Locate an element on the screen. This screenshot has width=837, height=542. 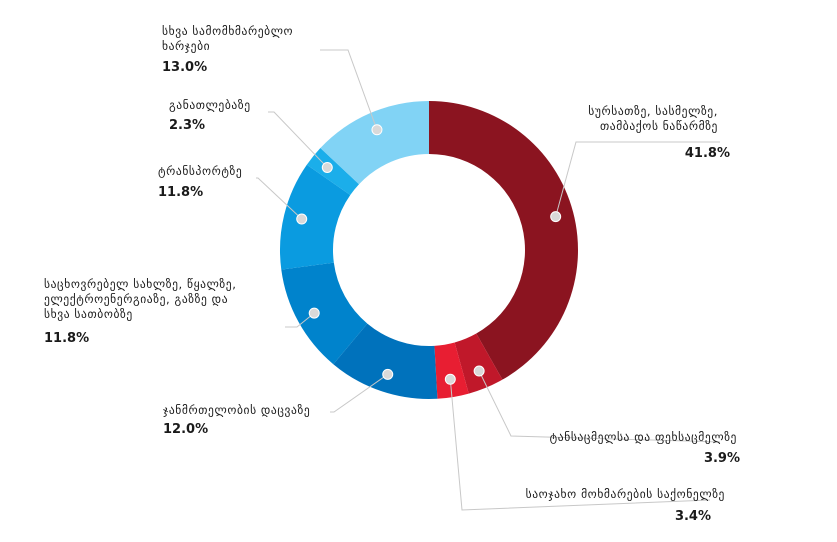
pct-housing: 11.8% is located at coordinates (67, 338).